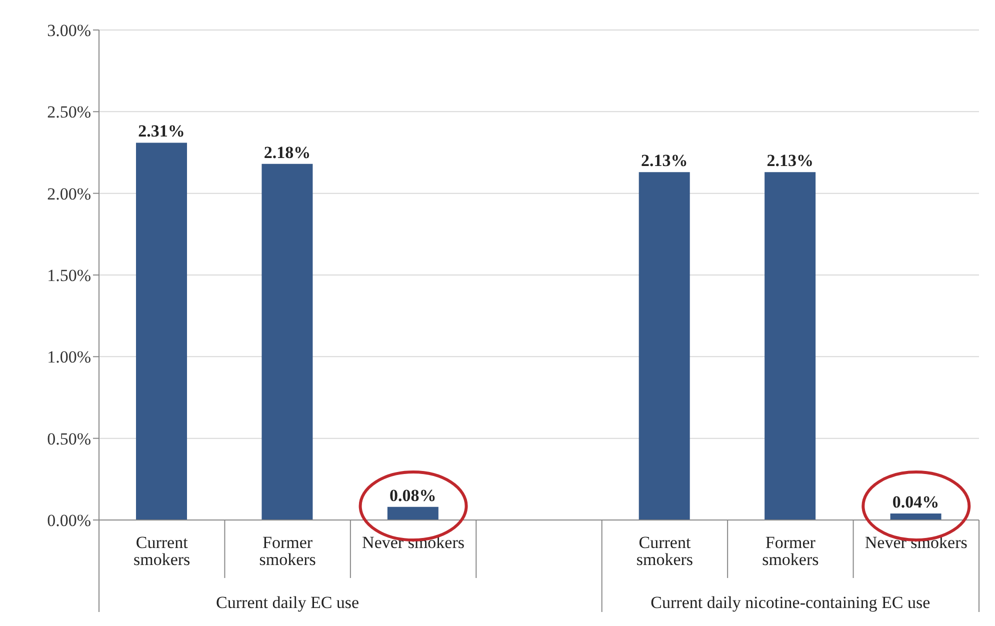 This screenshot has height=626, width=995. I want to click on y-tick-label: 0.00%, so click(69, 520).